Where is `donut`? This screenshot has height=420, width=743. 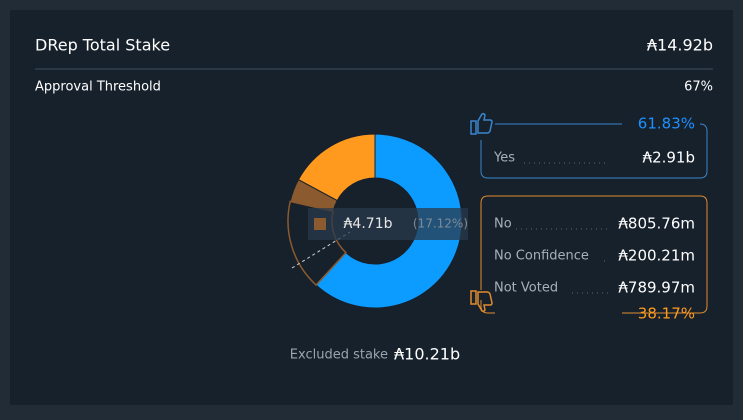
donut is located at coordinates (375, 221).